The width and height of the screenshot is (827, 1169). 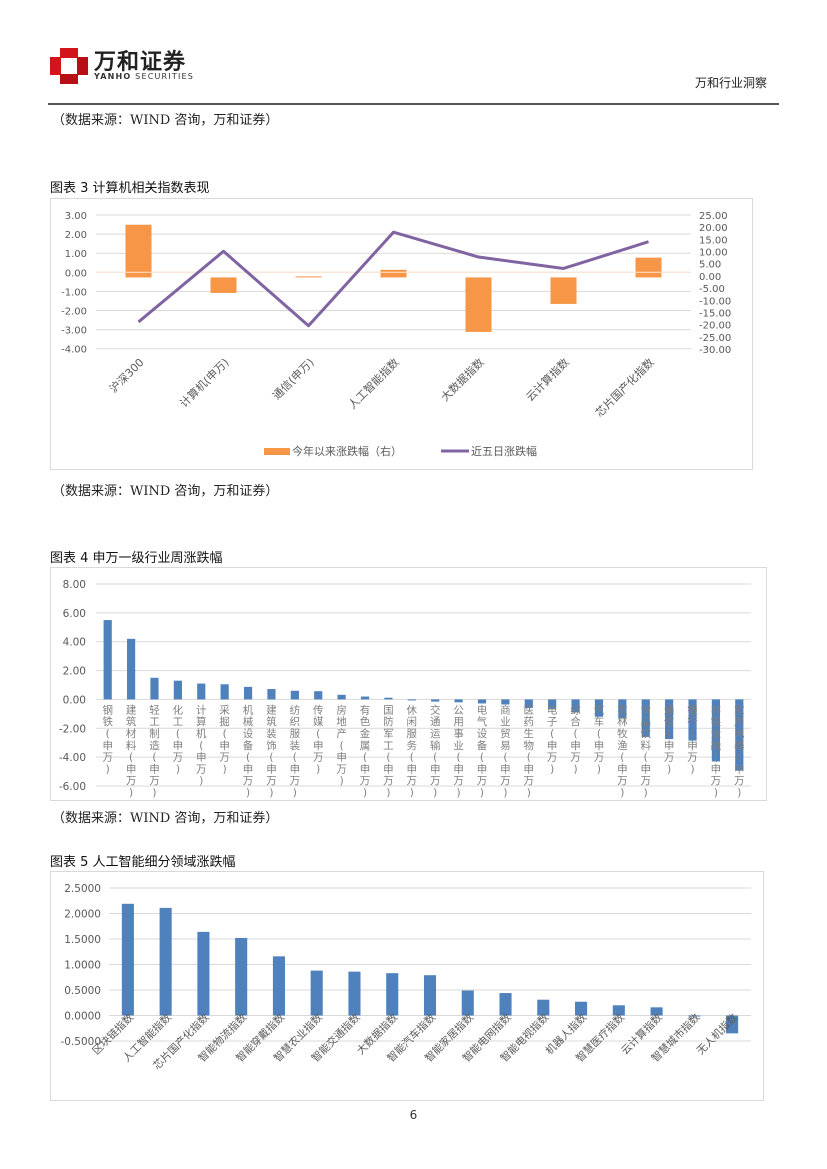 I want to click on svg-text: 属, so click(x=365, y=746).